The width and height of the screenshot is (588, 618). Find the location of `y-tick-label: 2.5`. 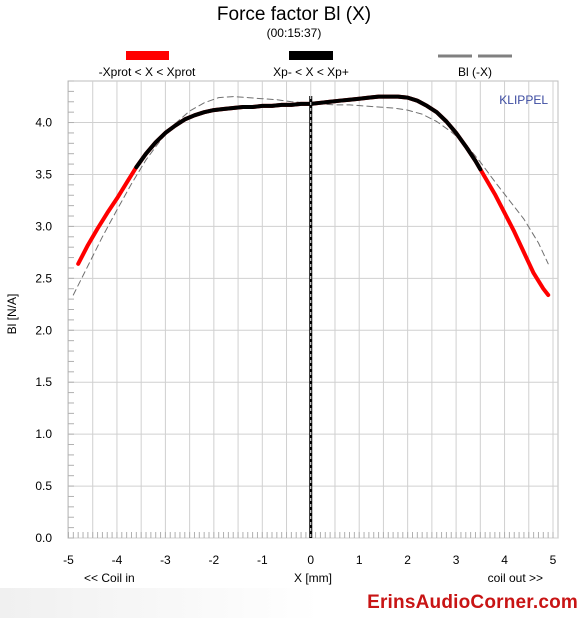

y-tick-label: 2.5 is located at coordinates (43, 278).